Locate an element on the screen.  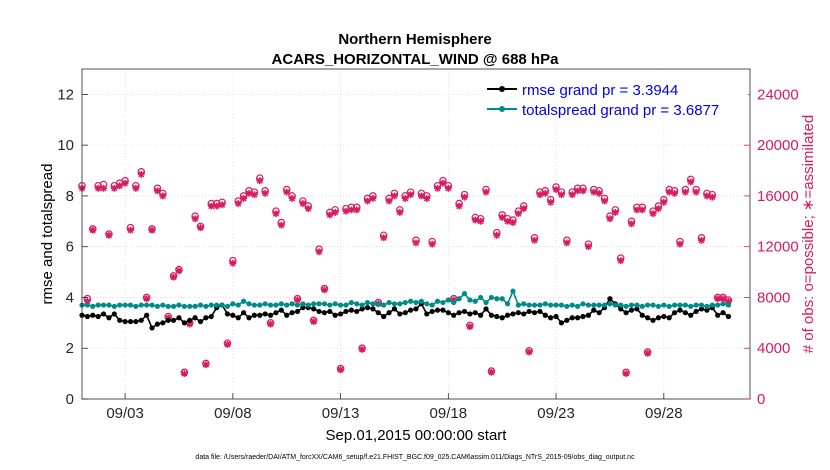
legend-label-rmse: rmse grand pr = 3.3944 is located at coordinates (600, 90).